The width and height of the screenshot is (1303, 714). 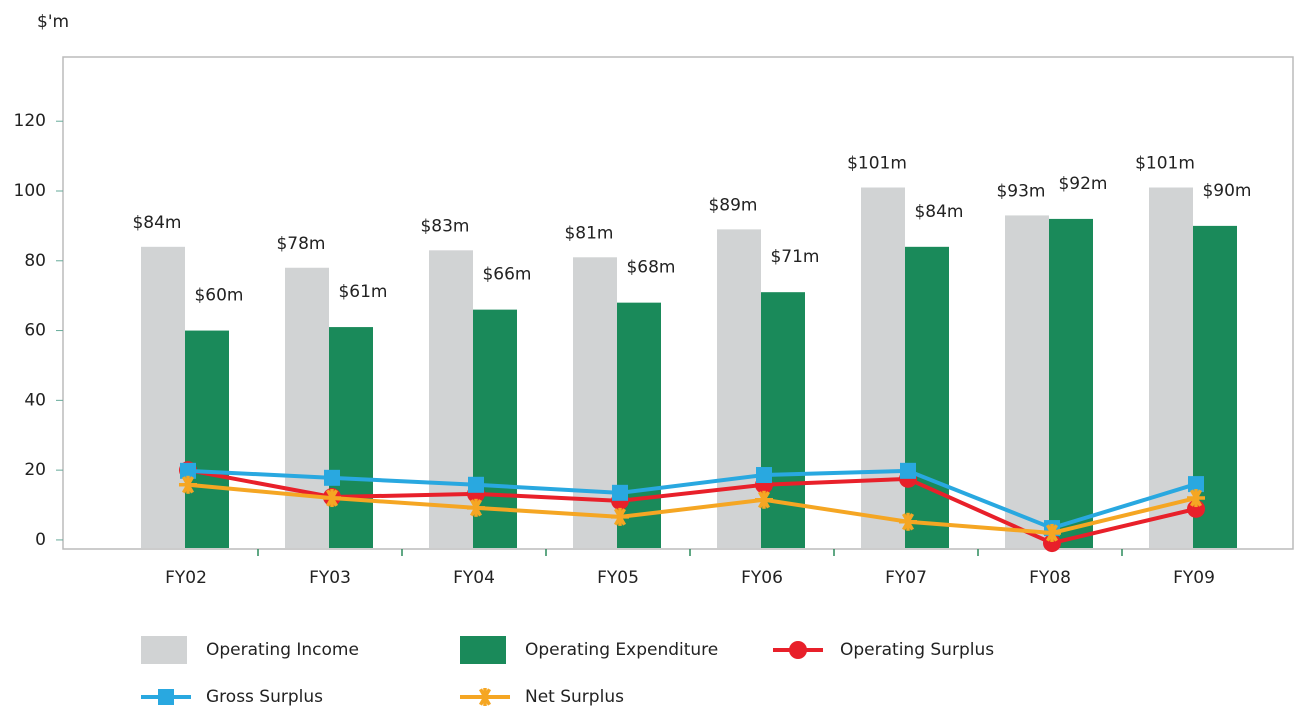 I want to click on legend-label: Net Surplus, so click(x=574, y=697).